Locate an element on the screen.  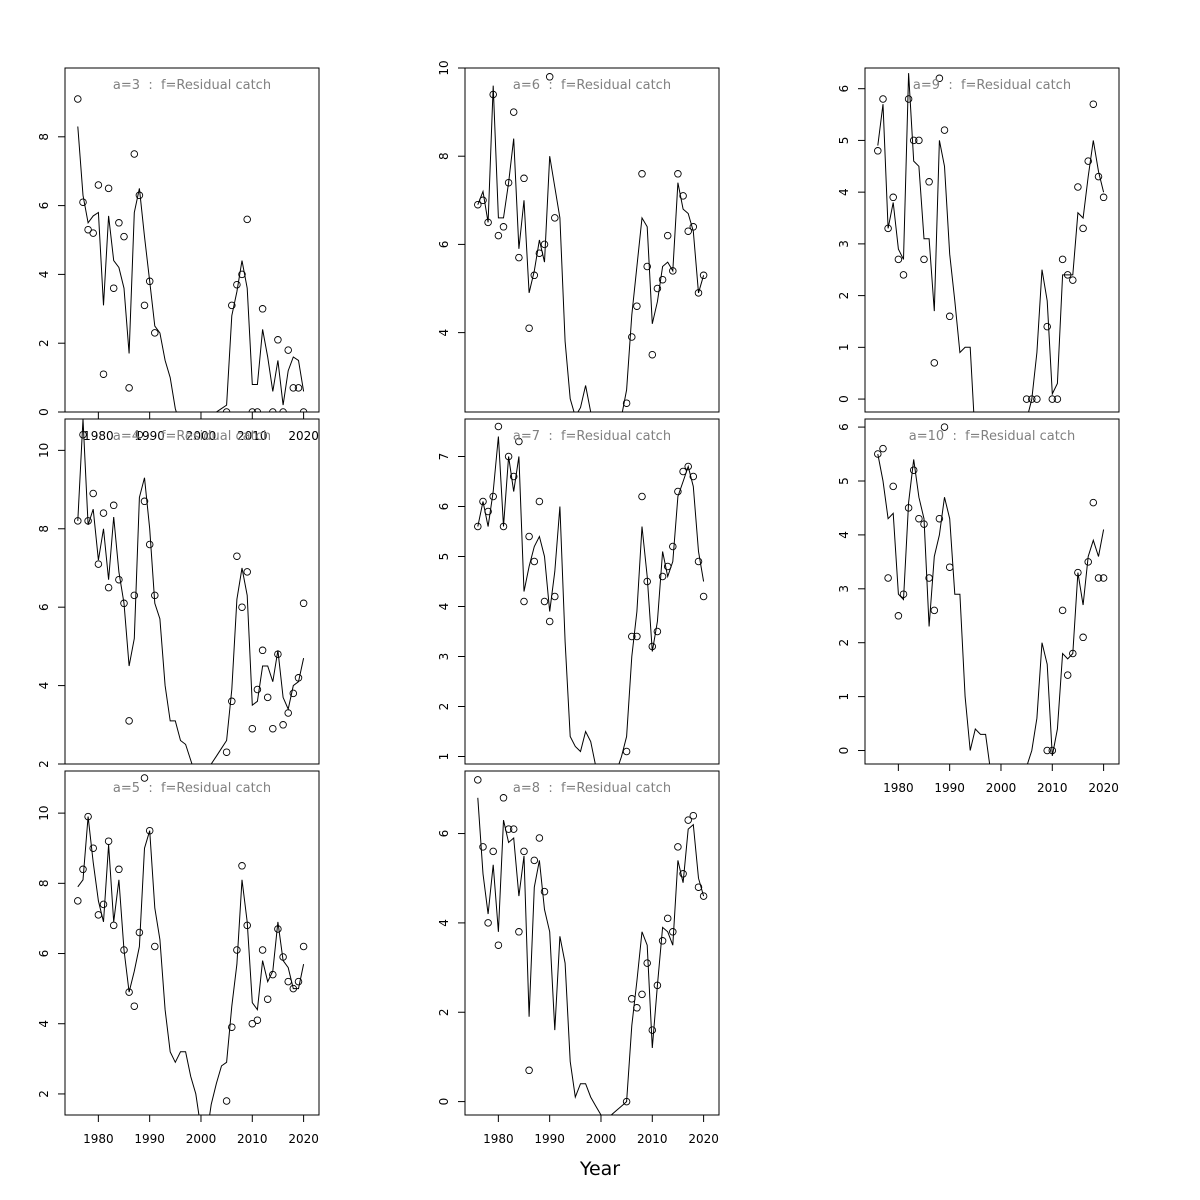
x-tick-label: 2000 is located at coordinates (201, 1139).